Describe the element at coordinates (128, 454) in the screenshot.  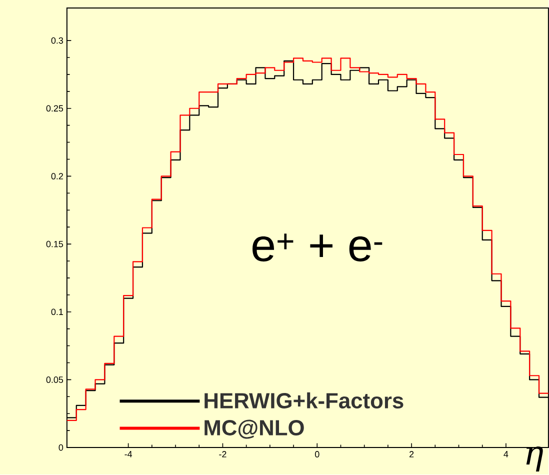
I see `x-tick-label: -4` at that location.